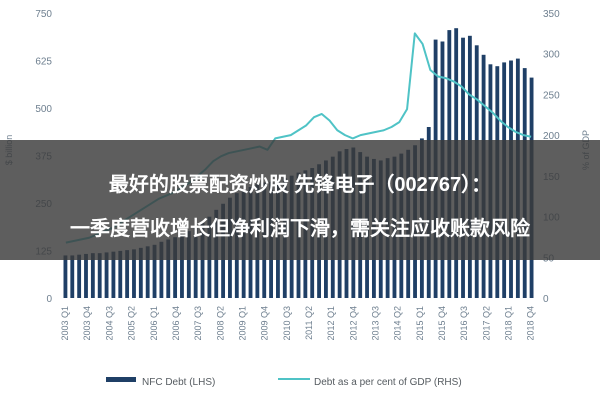  I want to click on x-tick-label: 2014 Q2, so click(398, 323).